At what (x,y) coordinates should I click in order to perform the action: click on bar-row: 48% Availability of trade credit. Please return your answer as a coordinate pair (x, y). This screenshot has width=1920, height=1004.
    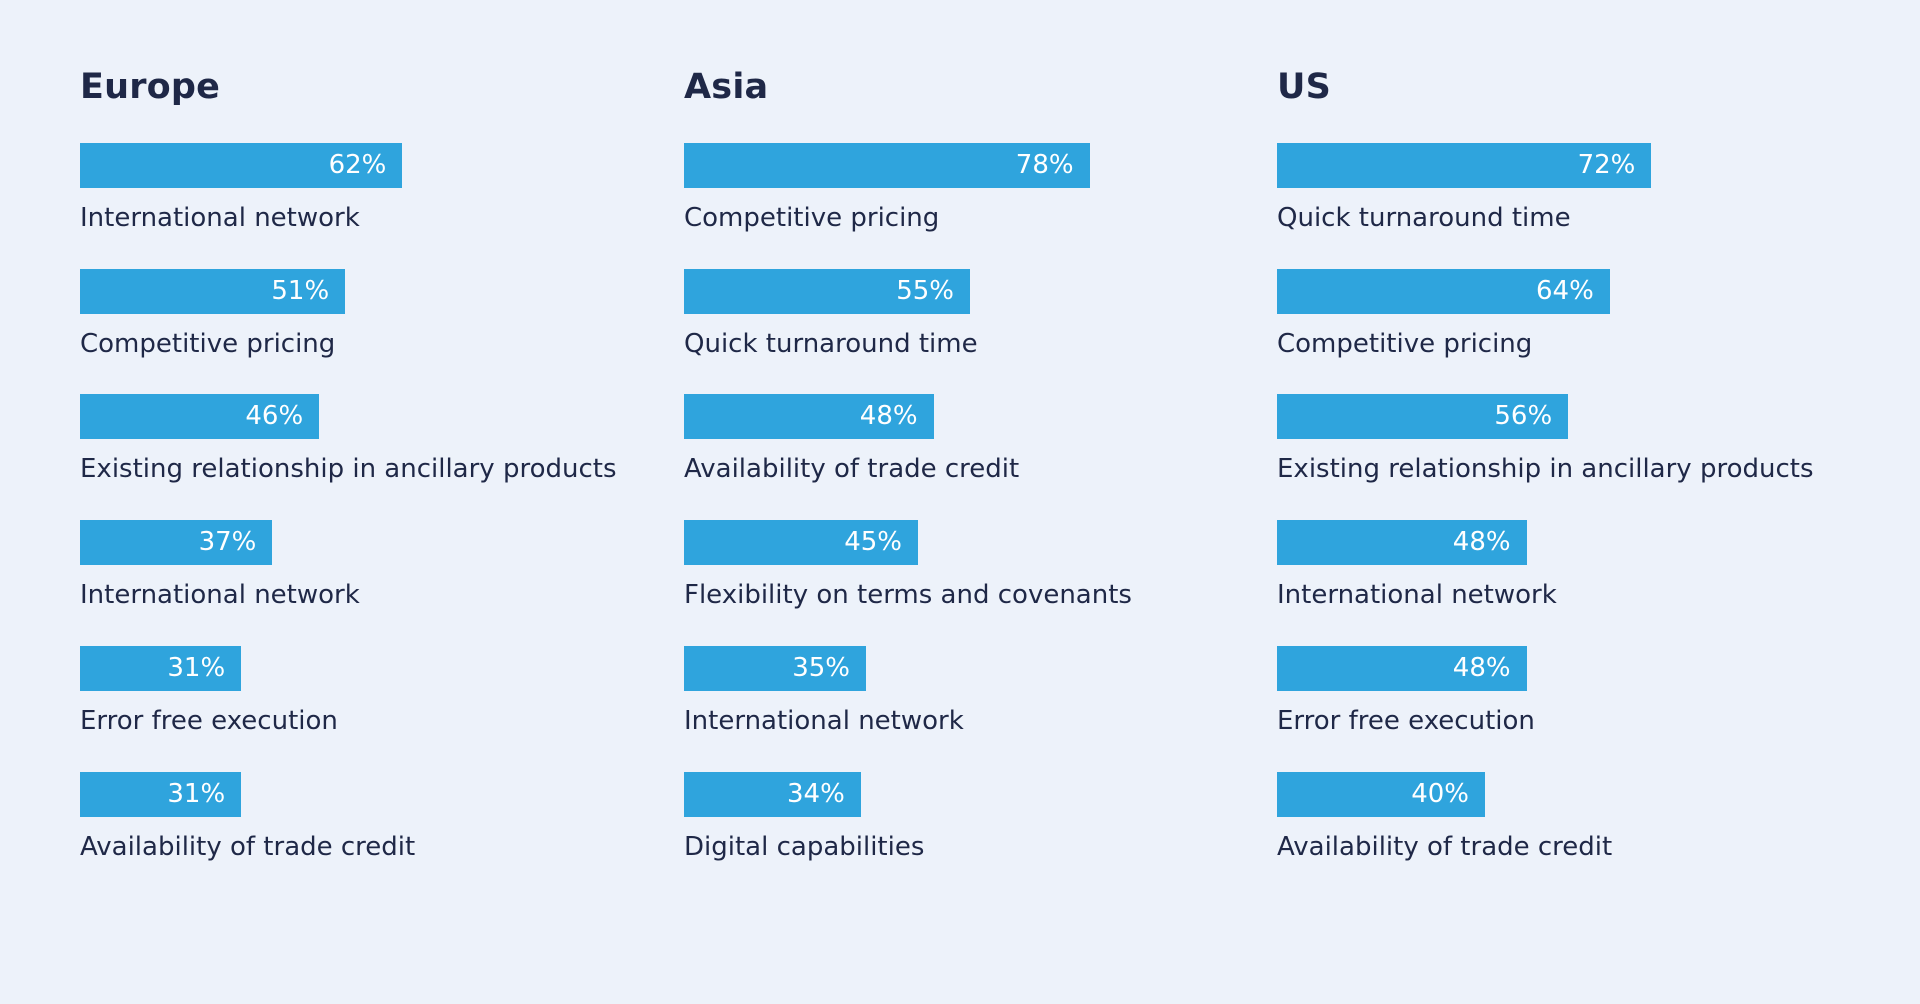
    Looking at the image, I should click on (984, 449).